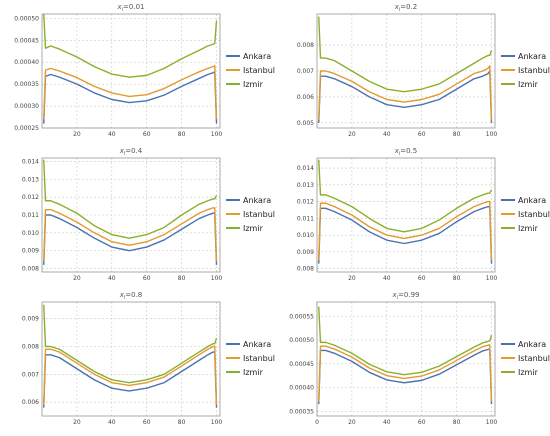 This screenshot has height=436, width=550. I want to click on series-line-izmir, so click(130, 45).